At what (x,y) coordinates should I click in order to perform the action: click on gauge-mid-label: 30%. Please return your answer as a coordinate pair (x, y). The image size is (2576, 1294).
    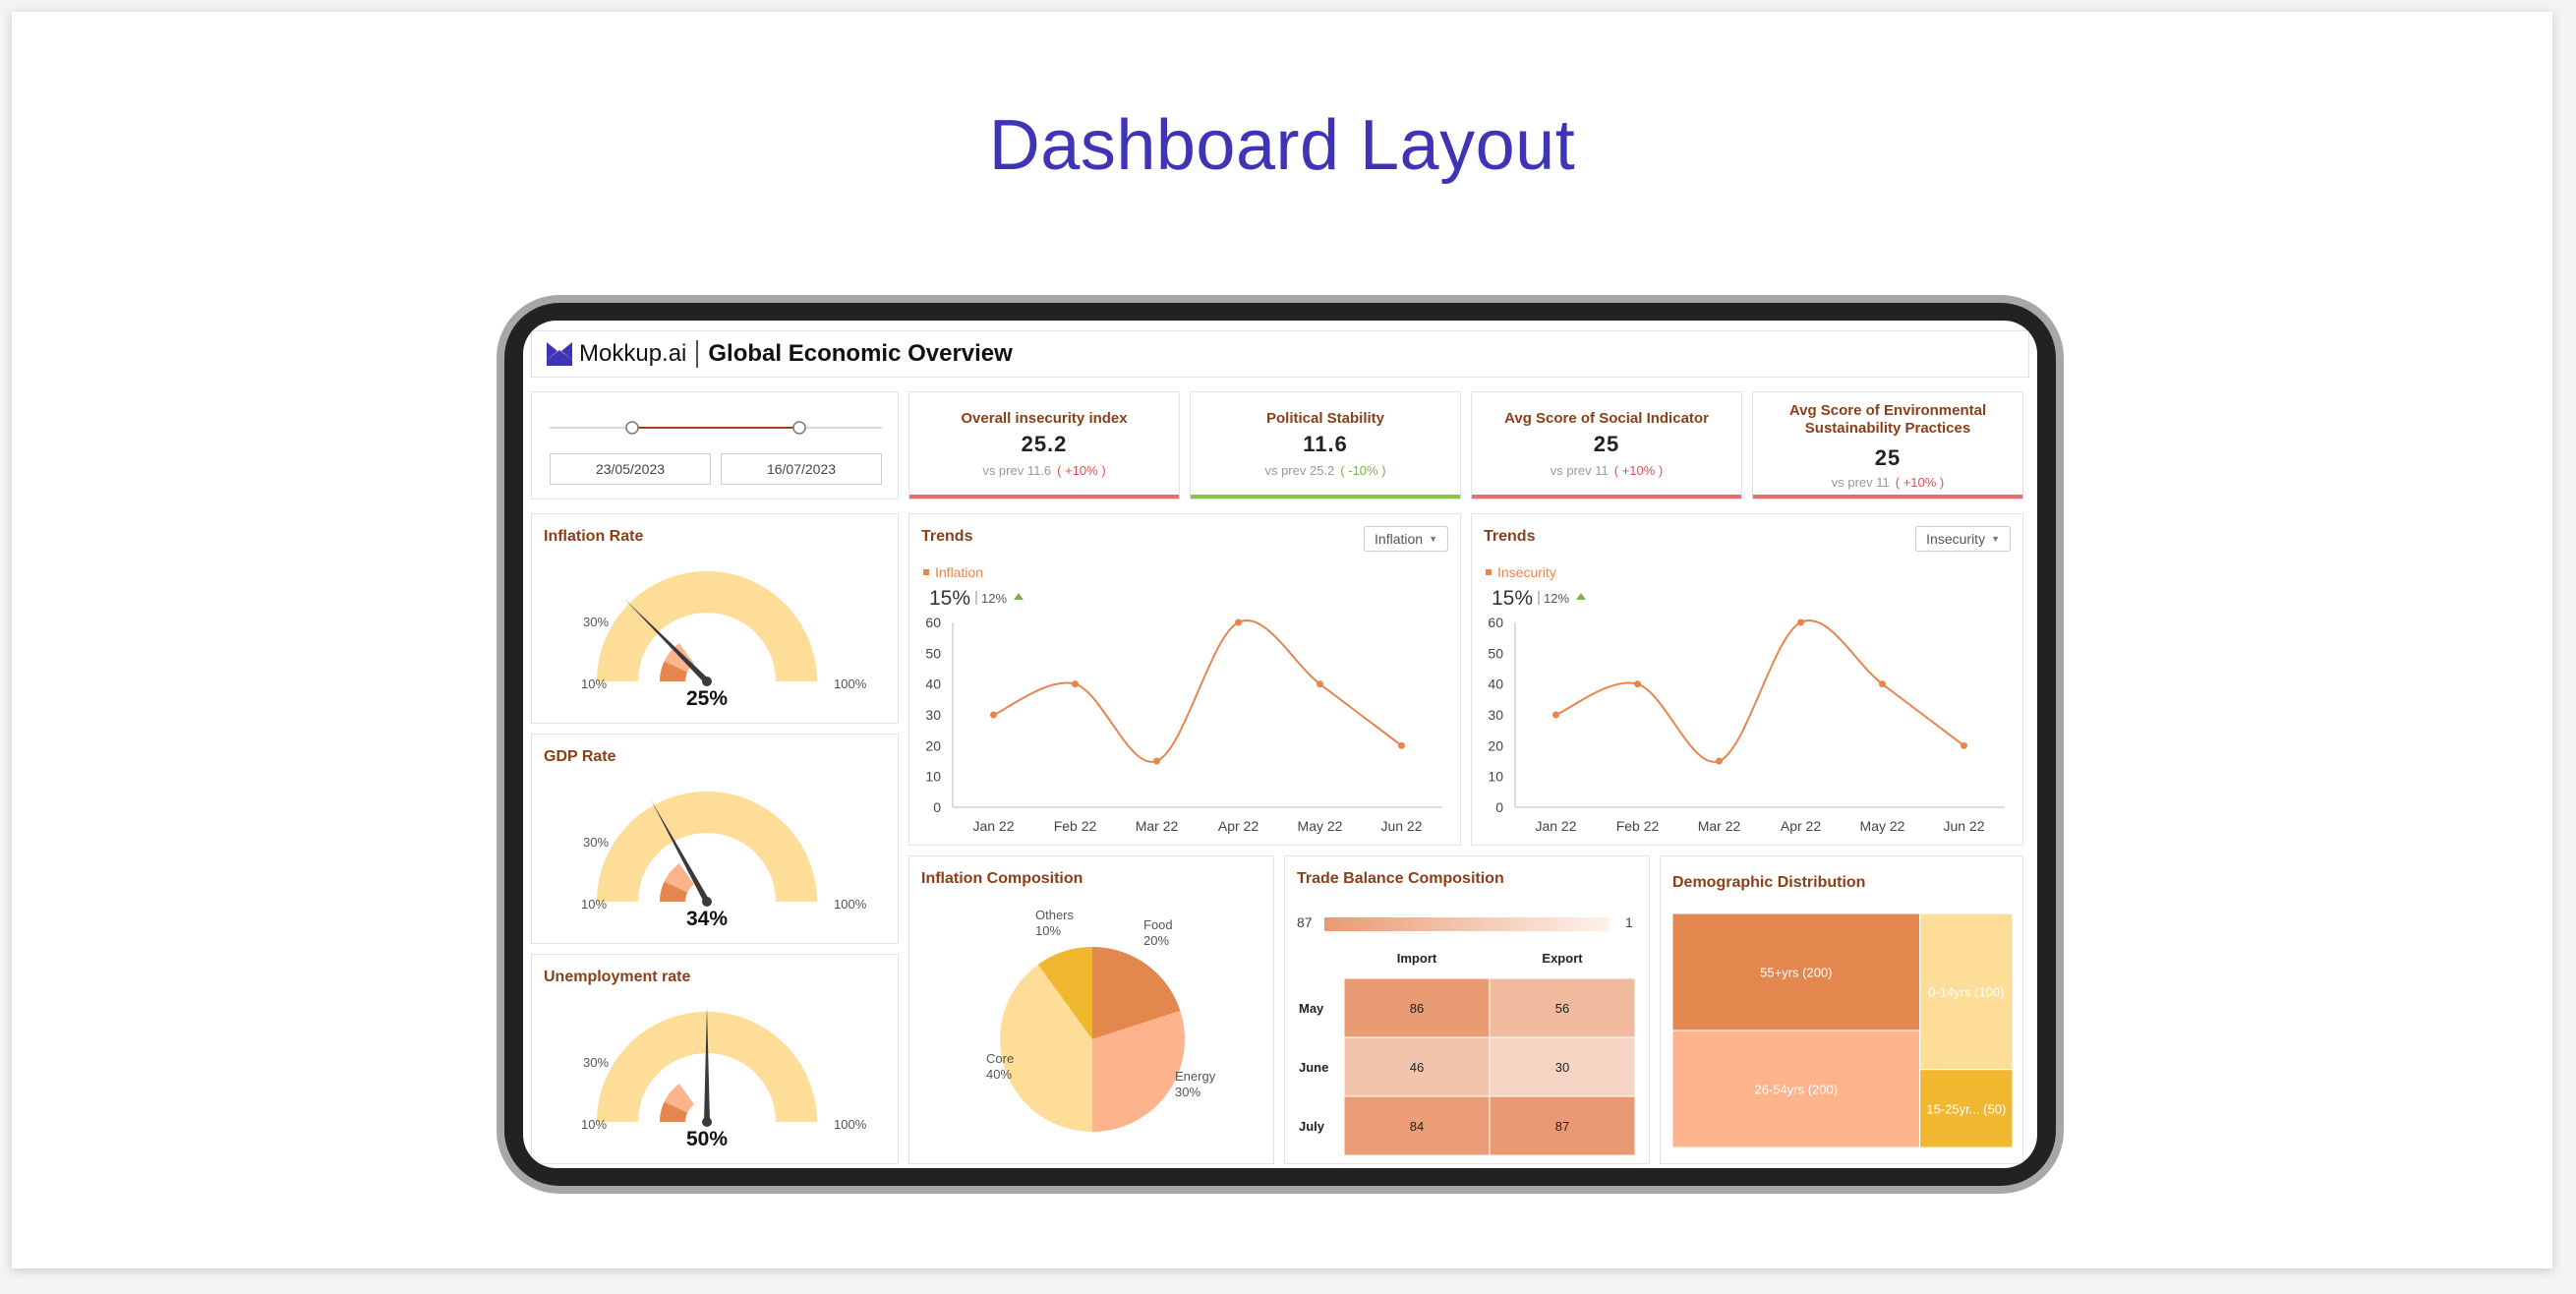
    Looking at the image, I should click on (596, 1062).